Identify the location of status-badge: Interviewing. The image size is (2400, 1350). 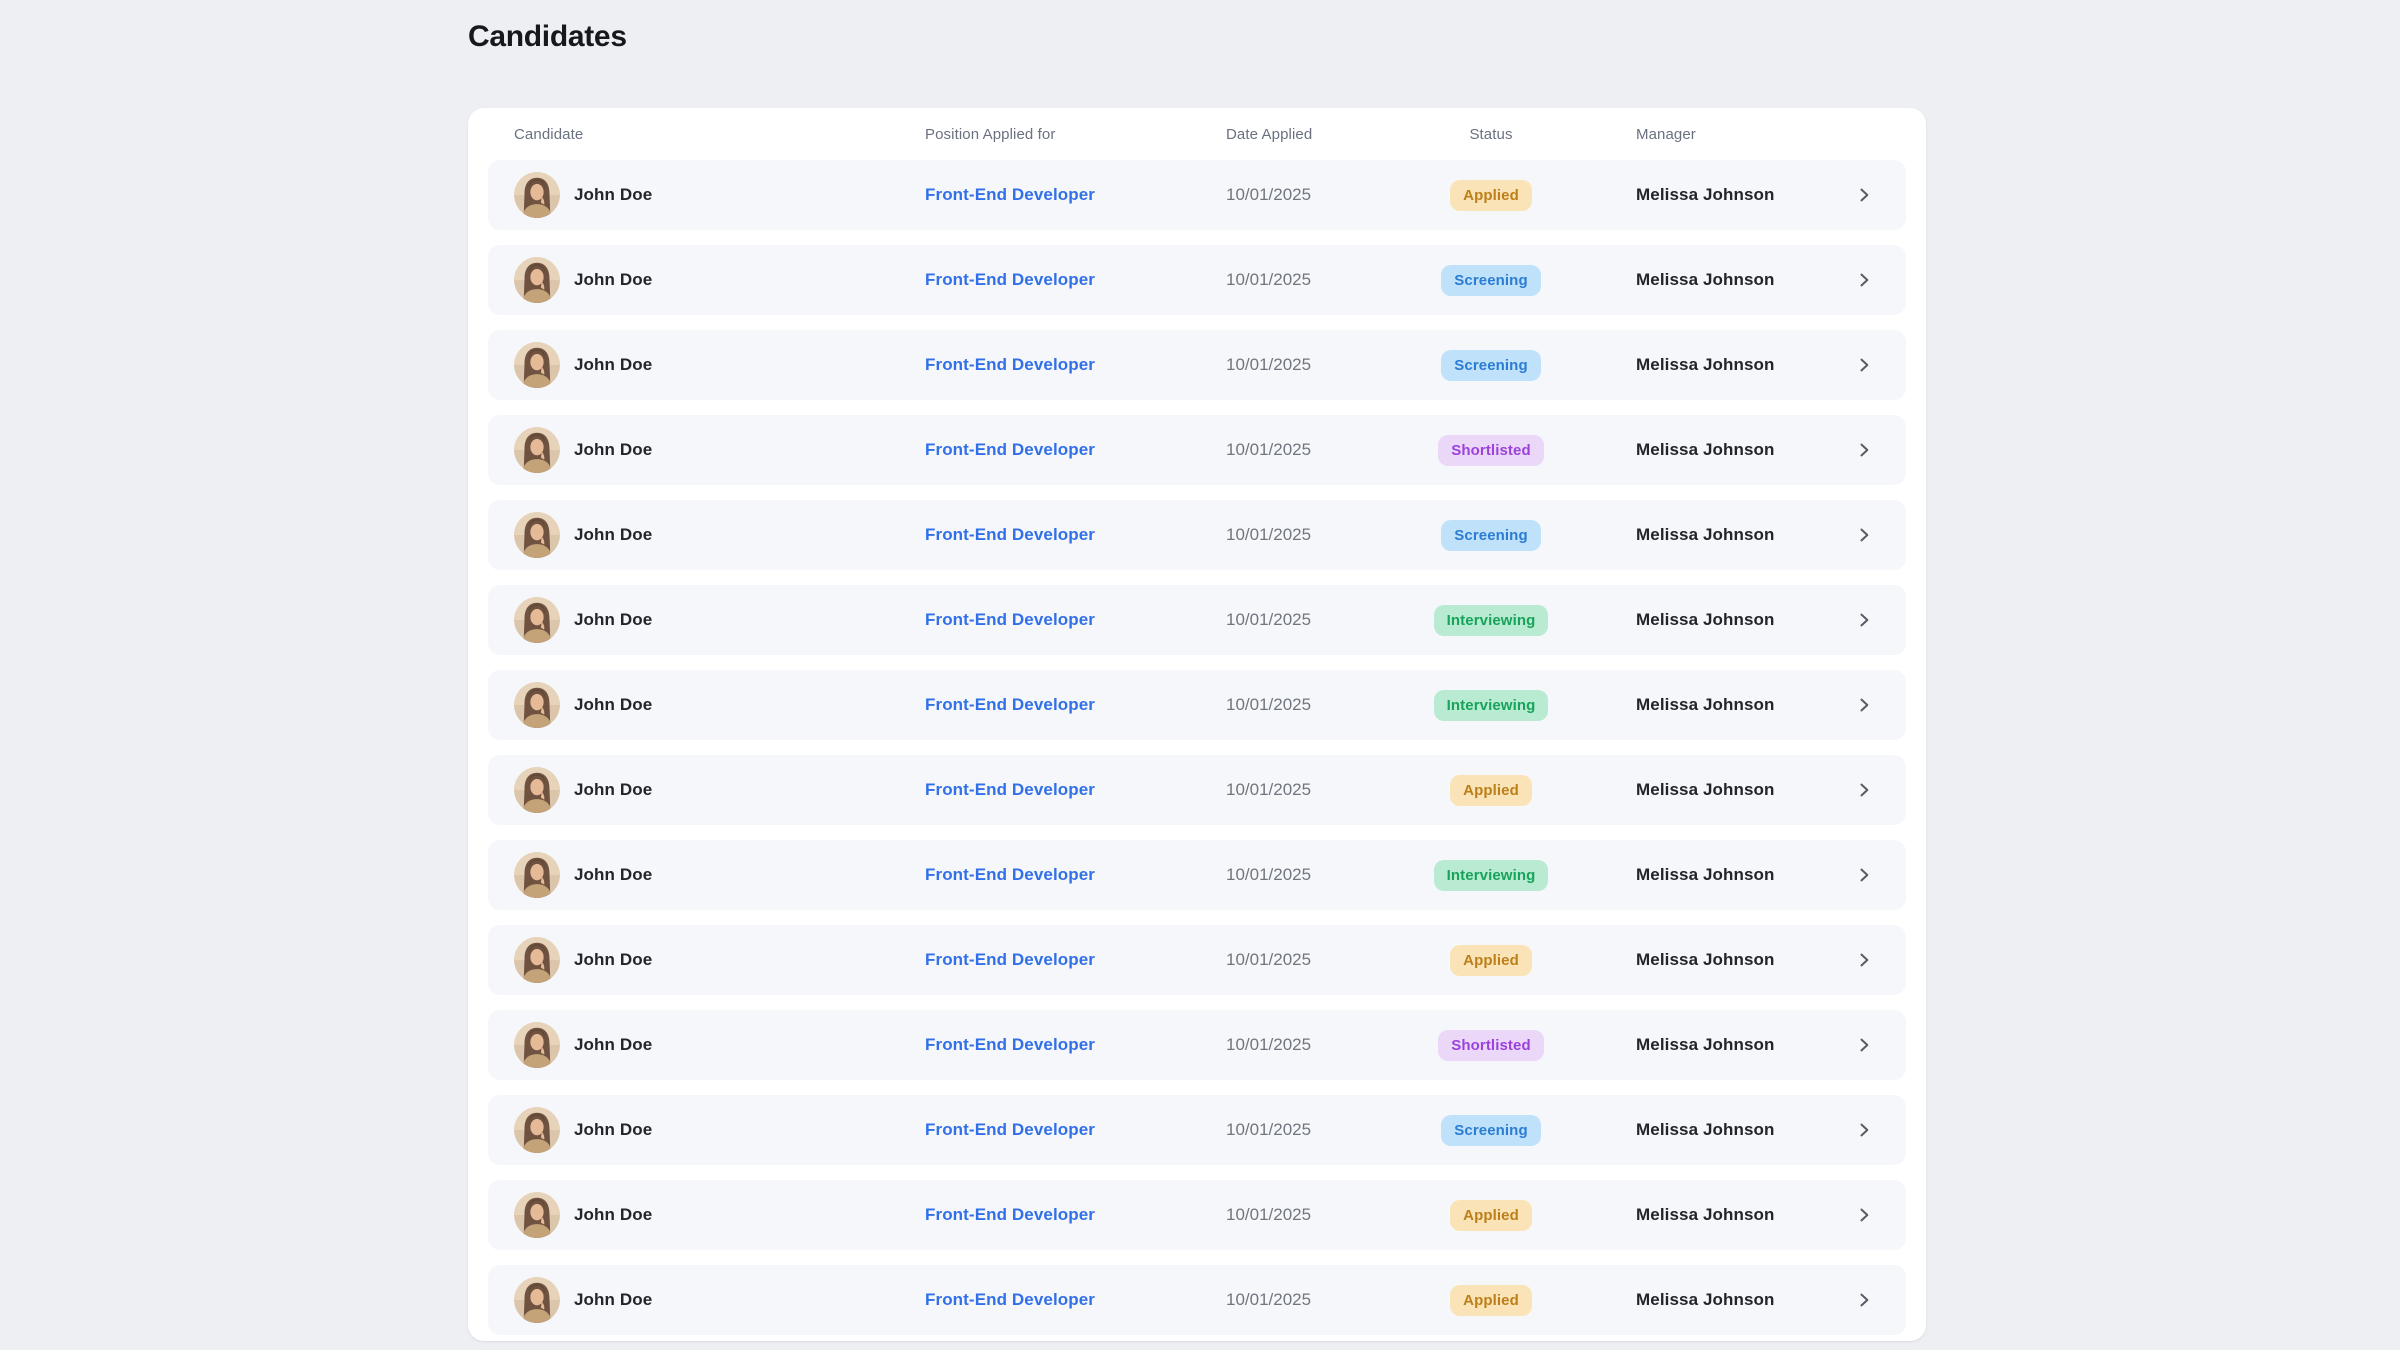
(1491, 705).